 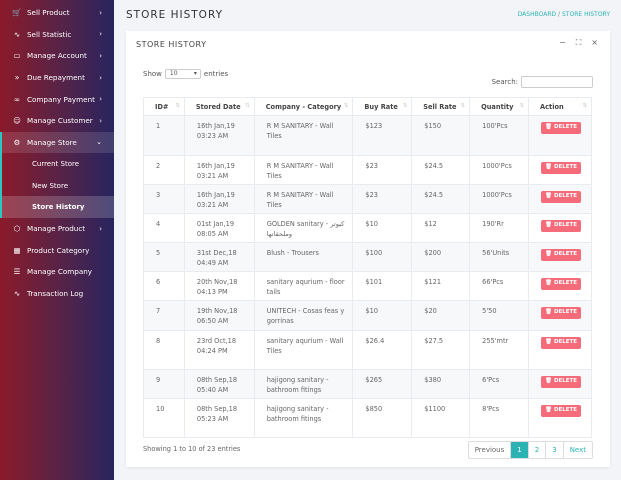 I want to click on link-icon: ∞, so click(x=17, y=99).